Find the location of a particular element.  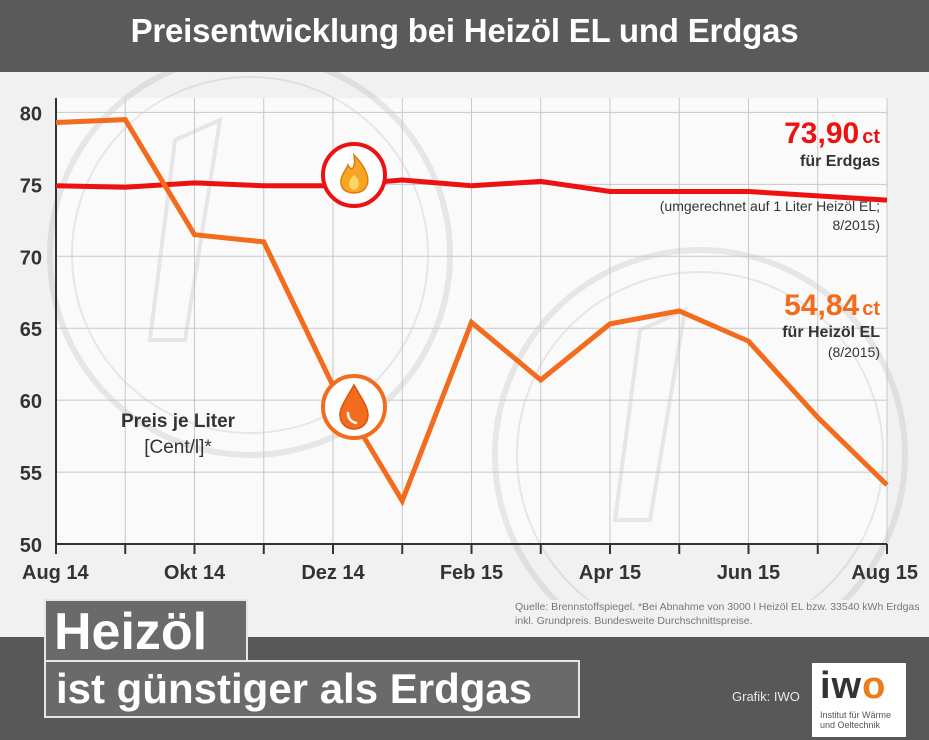

value-number: 73,90 is located at coordinates (821, 133).